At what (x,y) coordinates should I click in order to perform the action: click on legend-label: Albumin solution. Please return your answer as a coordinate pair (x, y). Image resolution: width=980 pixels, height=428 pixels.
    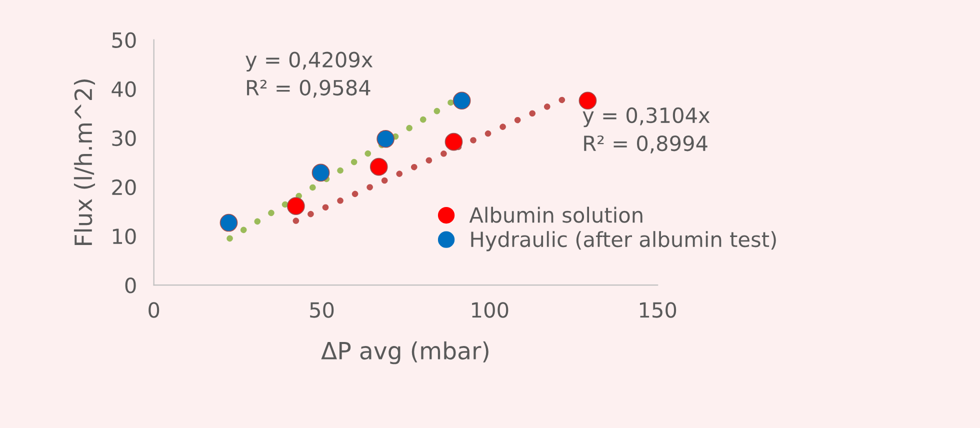
    Looking at the image, I should click on (555, 214).